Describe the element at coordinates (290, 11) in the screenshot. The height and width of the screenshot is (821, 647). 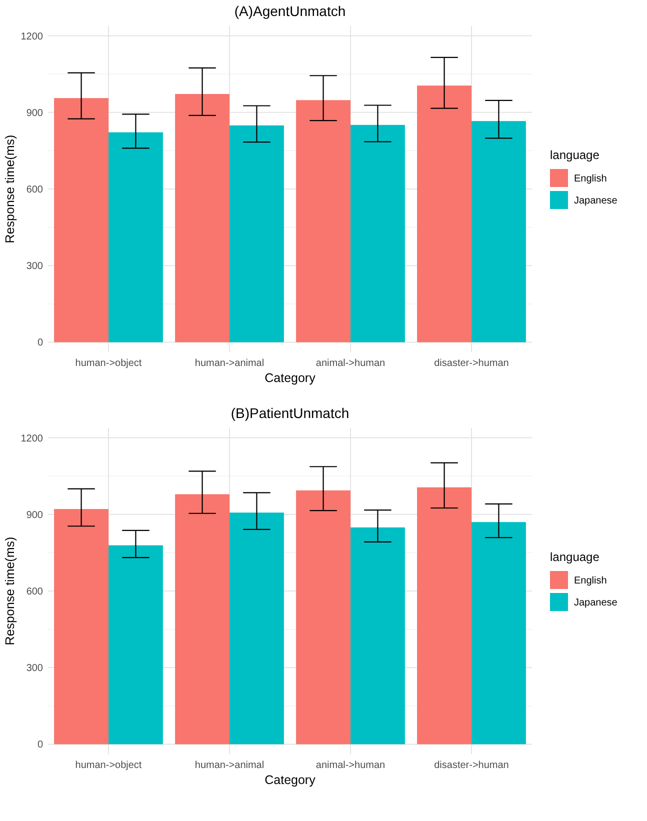
I see `chart-title: (A)AgentUnmatch` at that location.